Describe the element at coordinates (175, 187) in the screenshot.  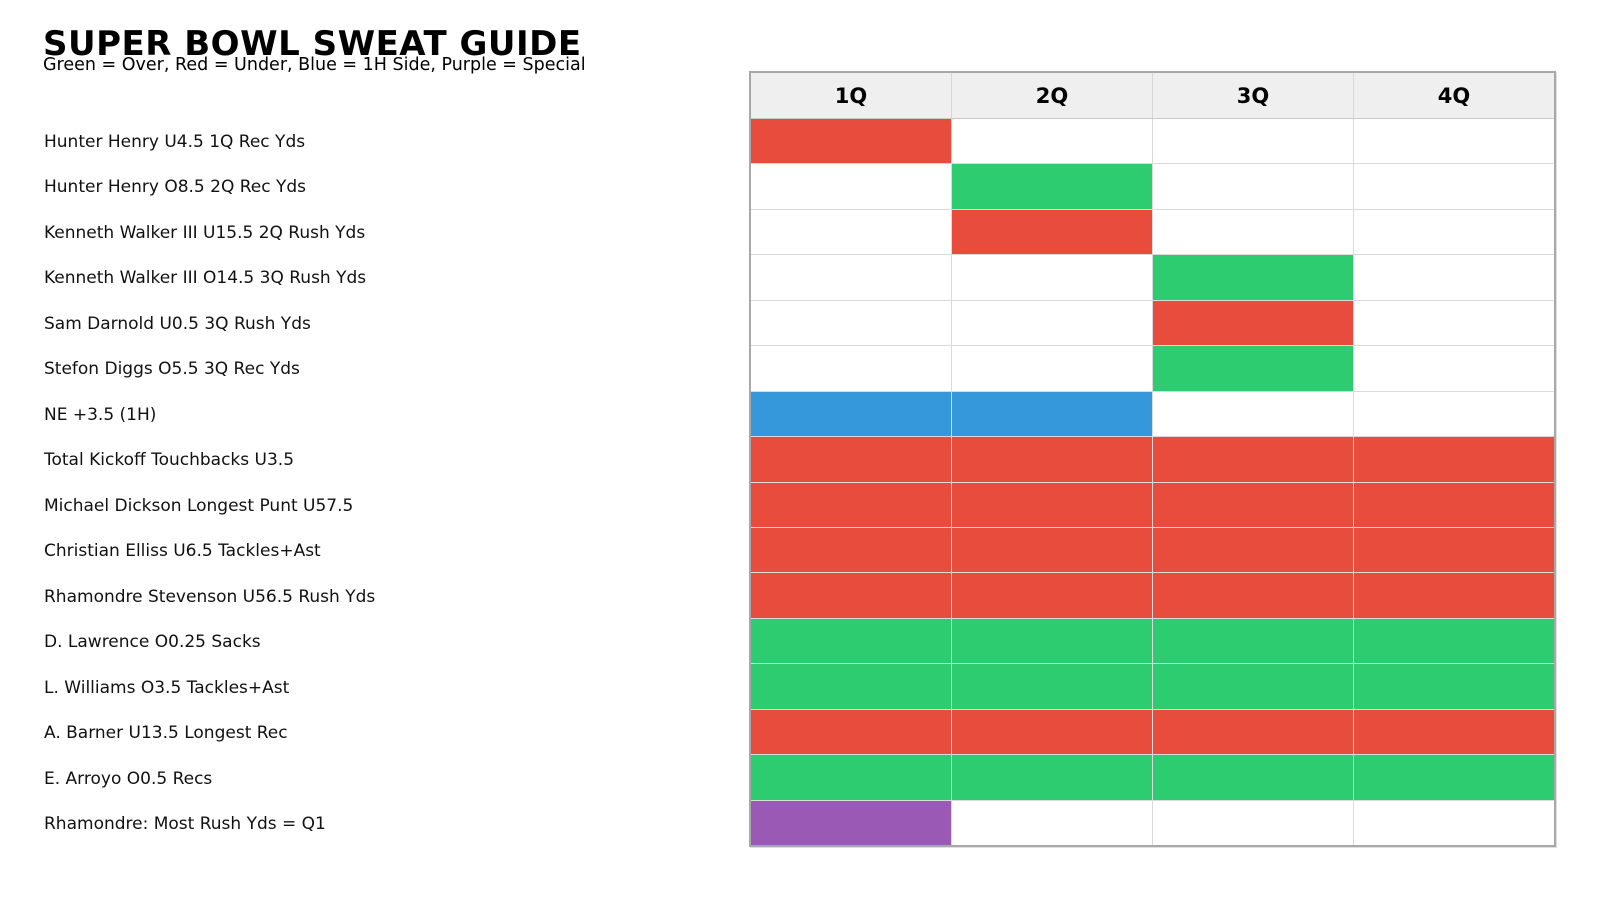
I see `row-label: Hunter Henry O8.5 2Q Rec Yds` at that location.